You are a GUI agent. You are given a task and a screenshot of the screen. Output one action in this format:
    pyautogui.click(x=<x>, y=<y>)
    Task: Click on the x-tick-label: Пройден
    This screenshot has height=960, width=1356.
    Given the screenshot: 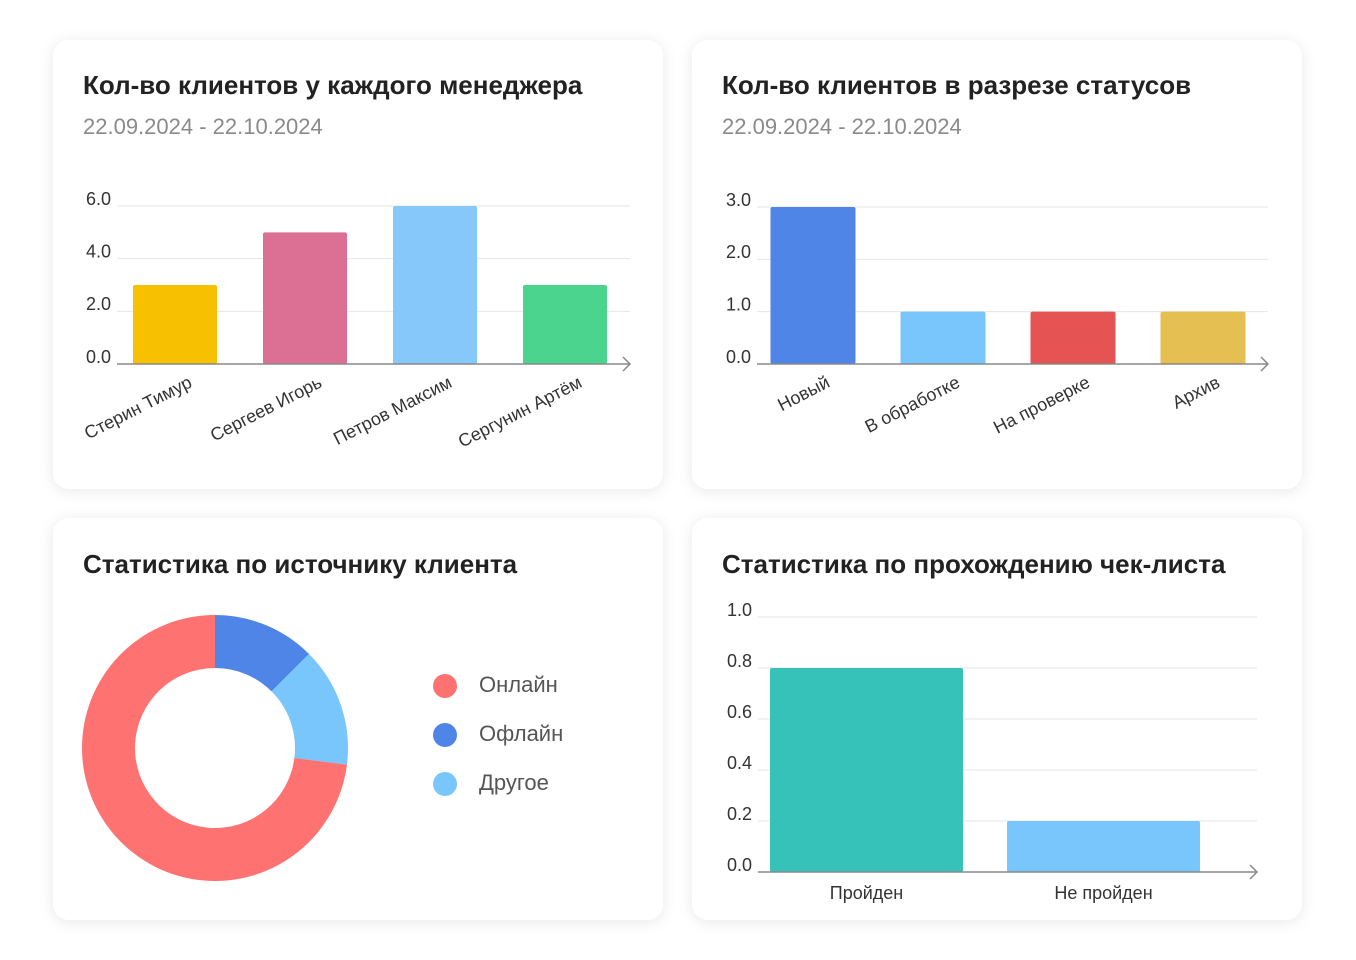 What is the action you would take?
    pyautogui.click(x=866, y=893)
    